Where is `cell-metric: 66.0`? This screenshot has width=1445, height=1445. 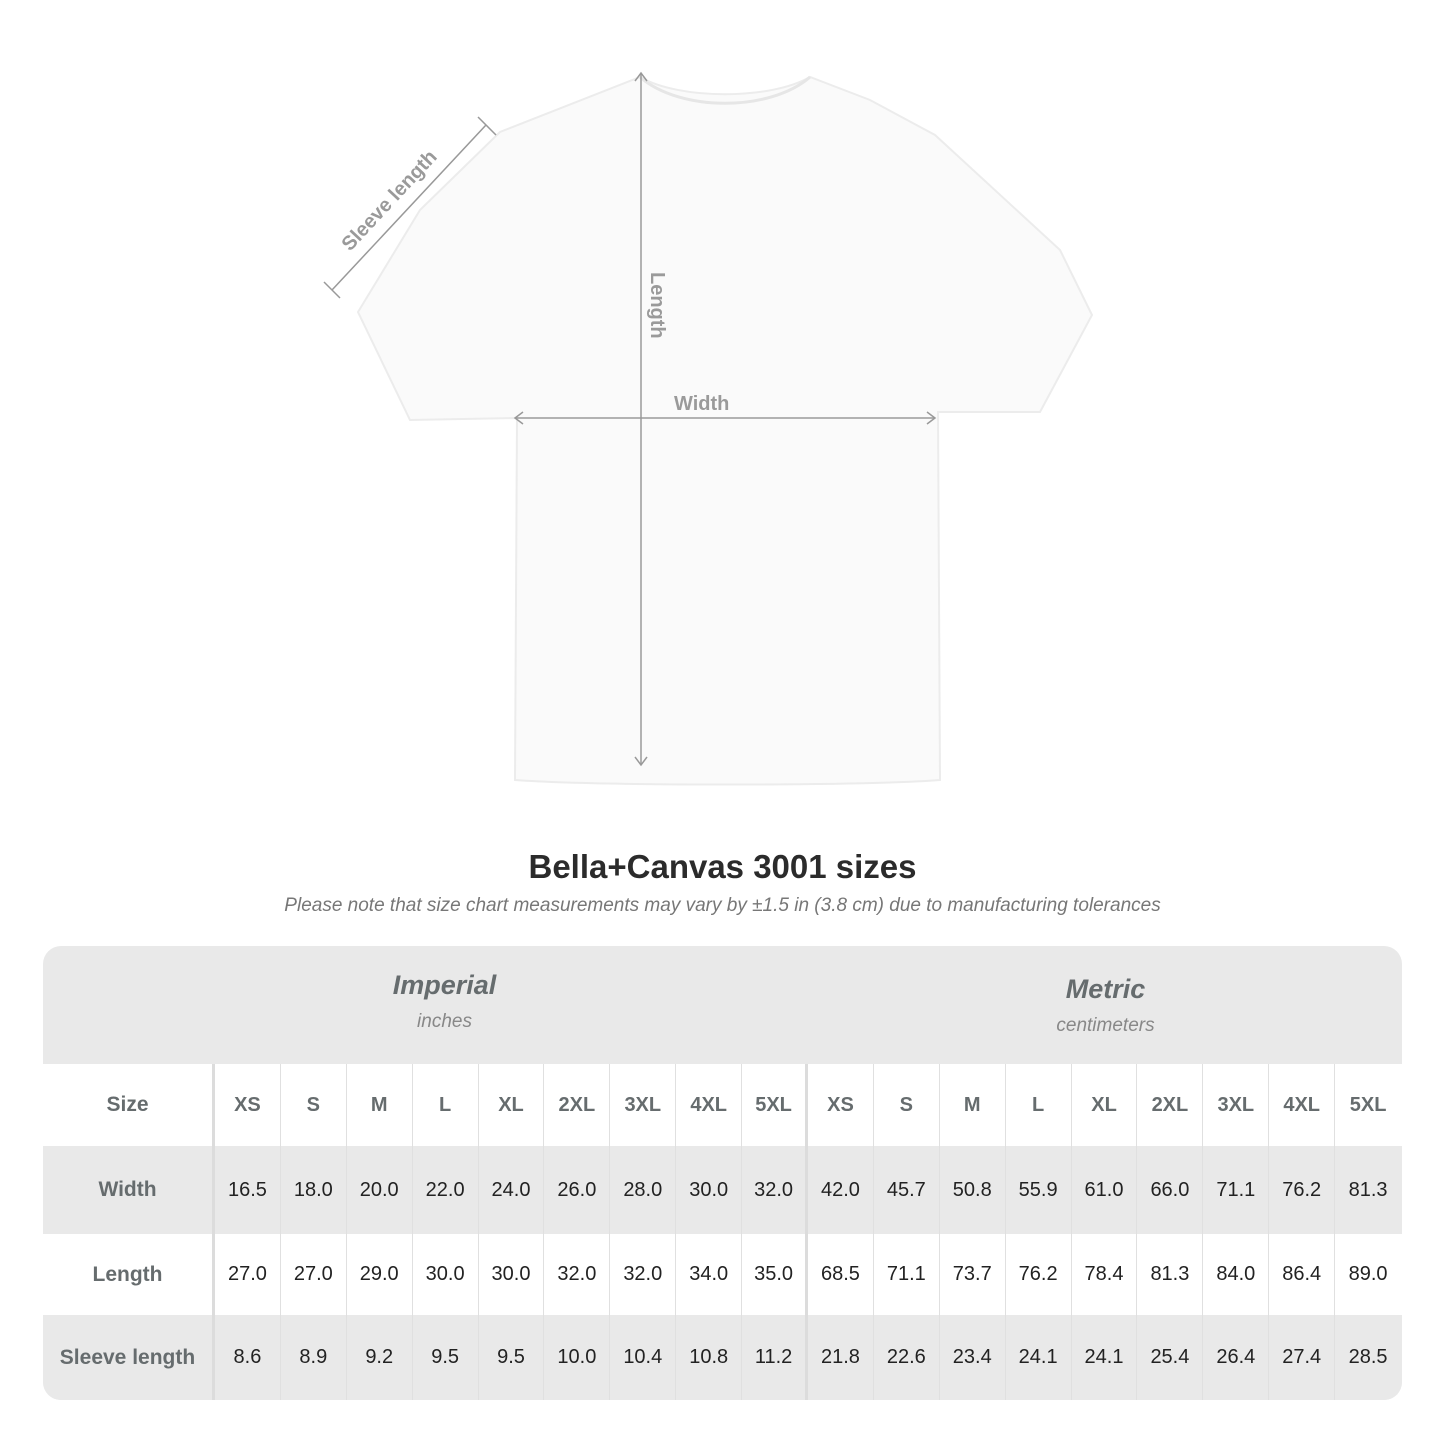 cell-metric: 66.0 is located at coordinates (1170, 1190).